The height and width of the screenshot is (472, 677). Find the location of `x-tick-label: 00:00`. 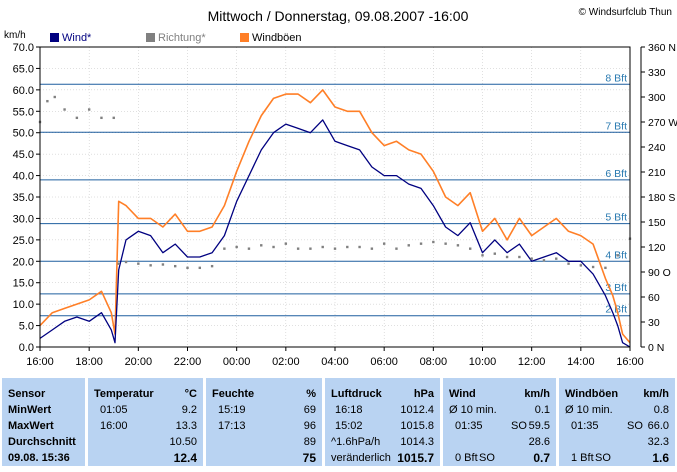

x-tick-label: 00:00 is located at coordinates (237, 362).